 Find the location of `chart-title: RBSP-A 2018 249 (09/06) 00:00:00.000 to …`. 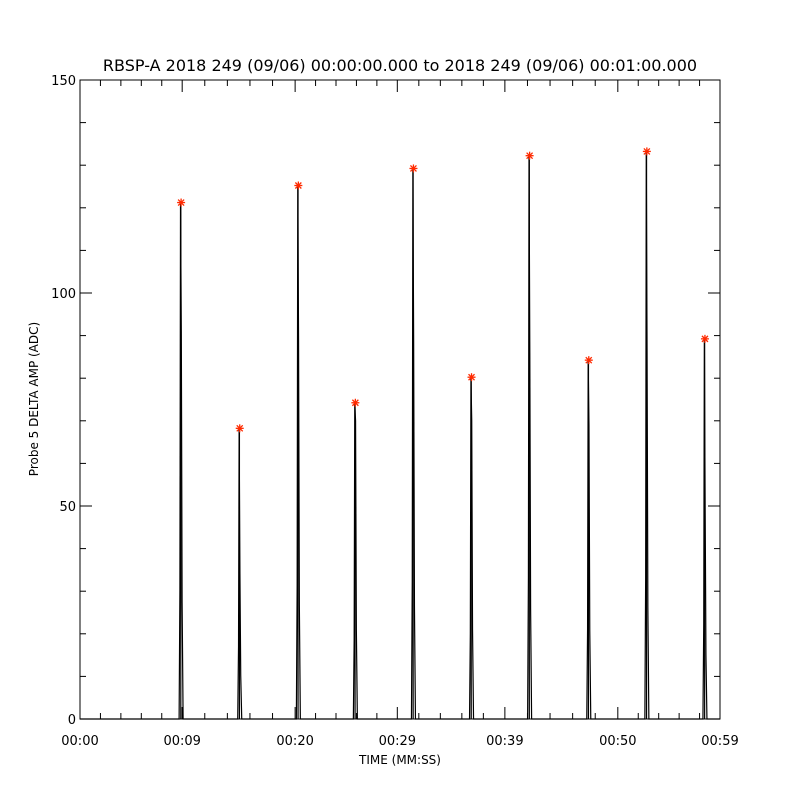

chart-title: RBSP-A 2018 249 (09/06) 00:00:00.000 to … is located at coordinates (400, 65).